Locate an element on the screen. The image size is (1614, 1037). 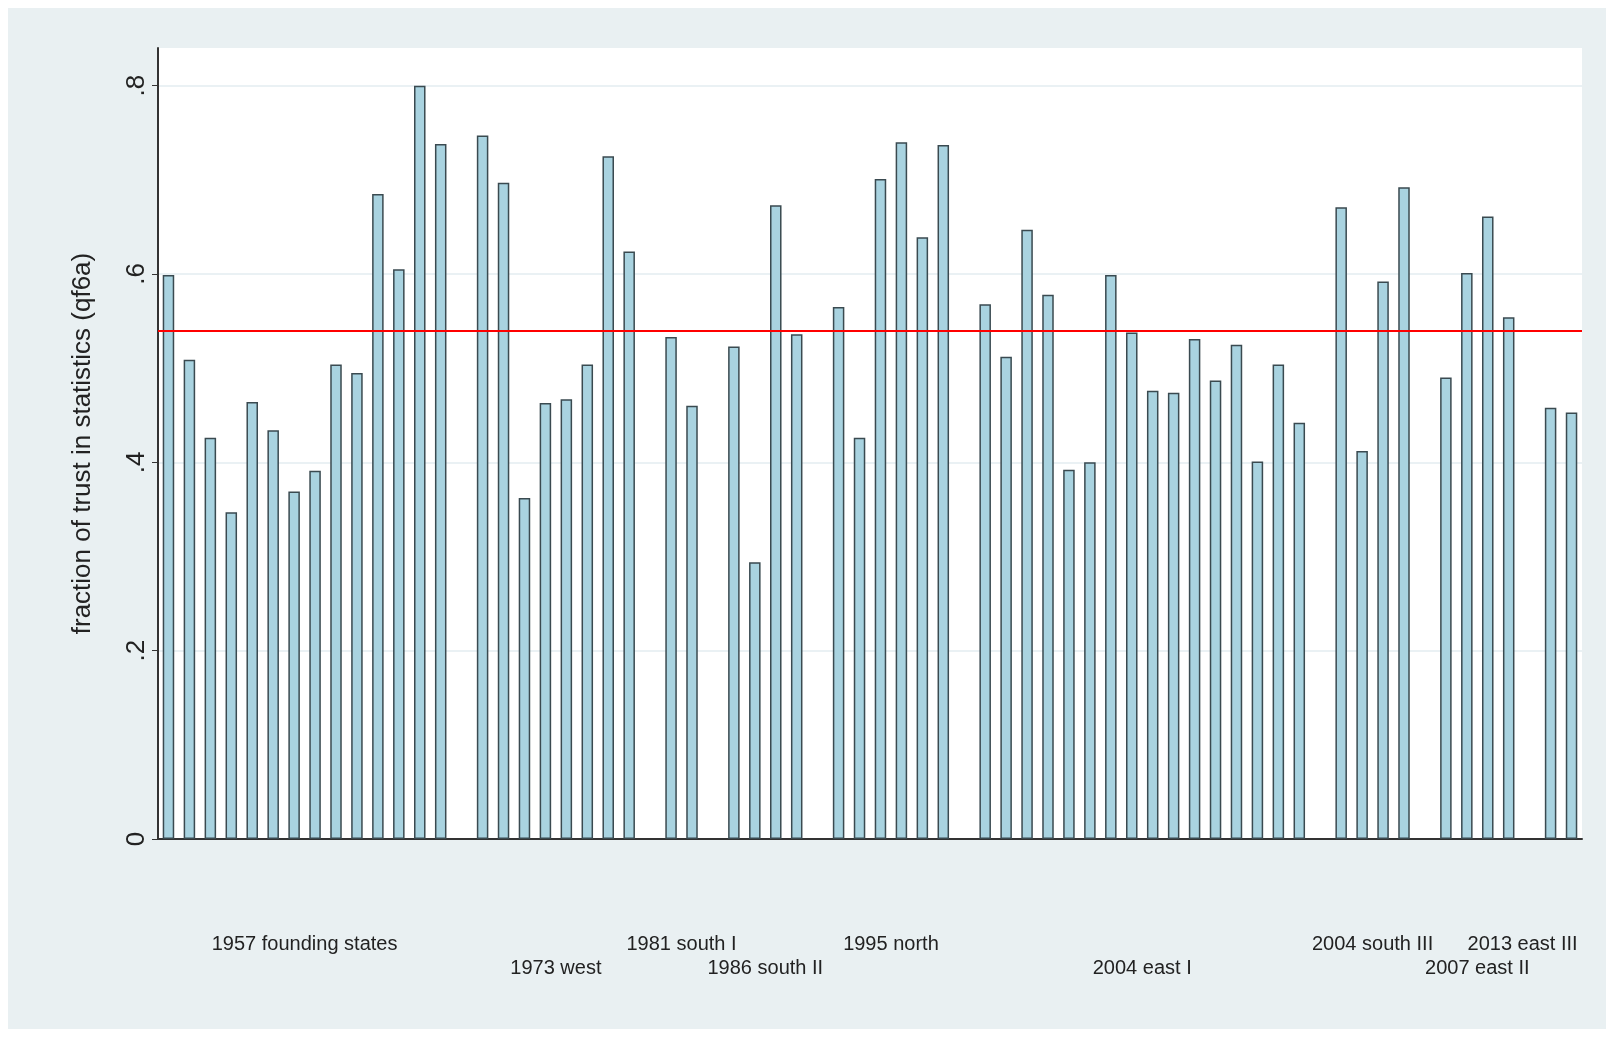
y-tick-label: .6 is located at coordinates (135, 274).